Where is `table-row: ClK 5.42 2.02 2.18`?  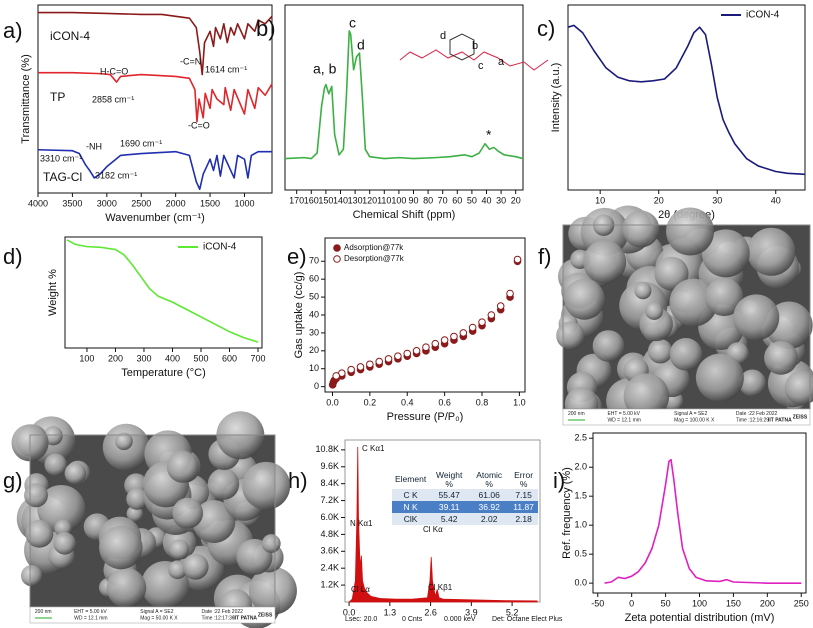 table-row: ClK 5.42 2.02 2.18 is located at coordinates (465, 519).